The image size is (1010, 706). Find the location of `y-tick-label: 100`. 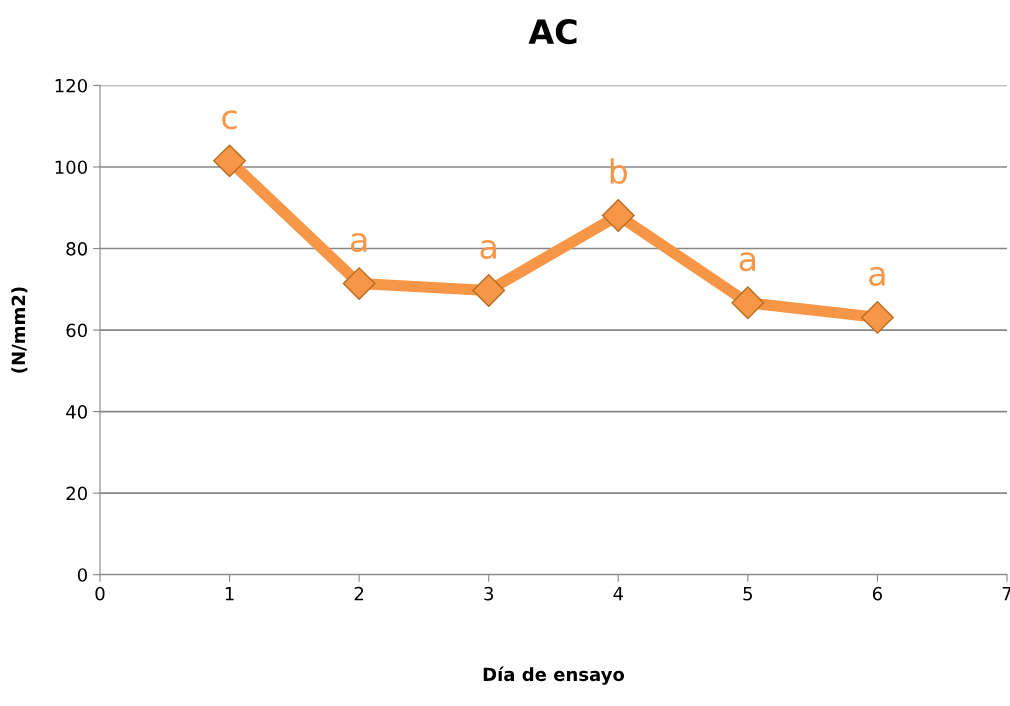

y-tick-label: 100 is located at coordinates (71, 167).